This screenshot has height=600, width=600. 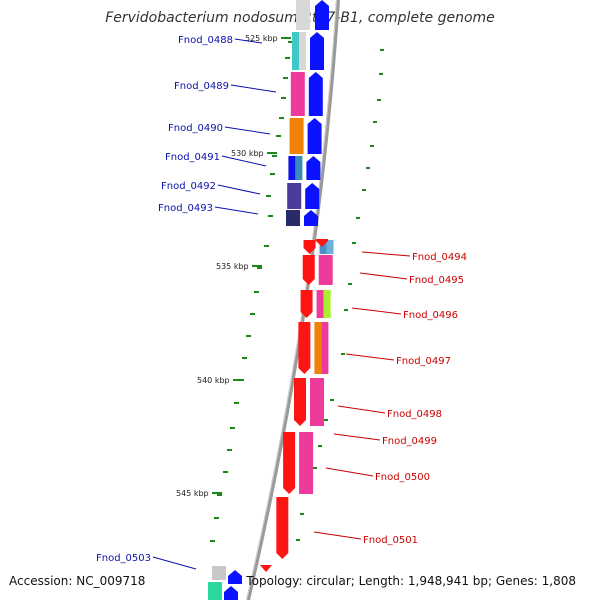 I want to click on gene-label: Fnod_0503, so click(x=123, y=558).